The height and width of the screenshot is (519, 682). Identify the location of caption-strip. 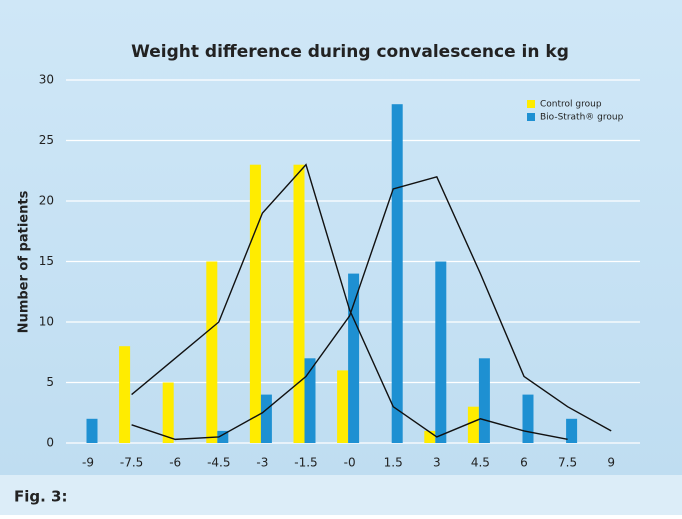
(341, 495).